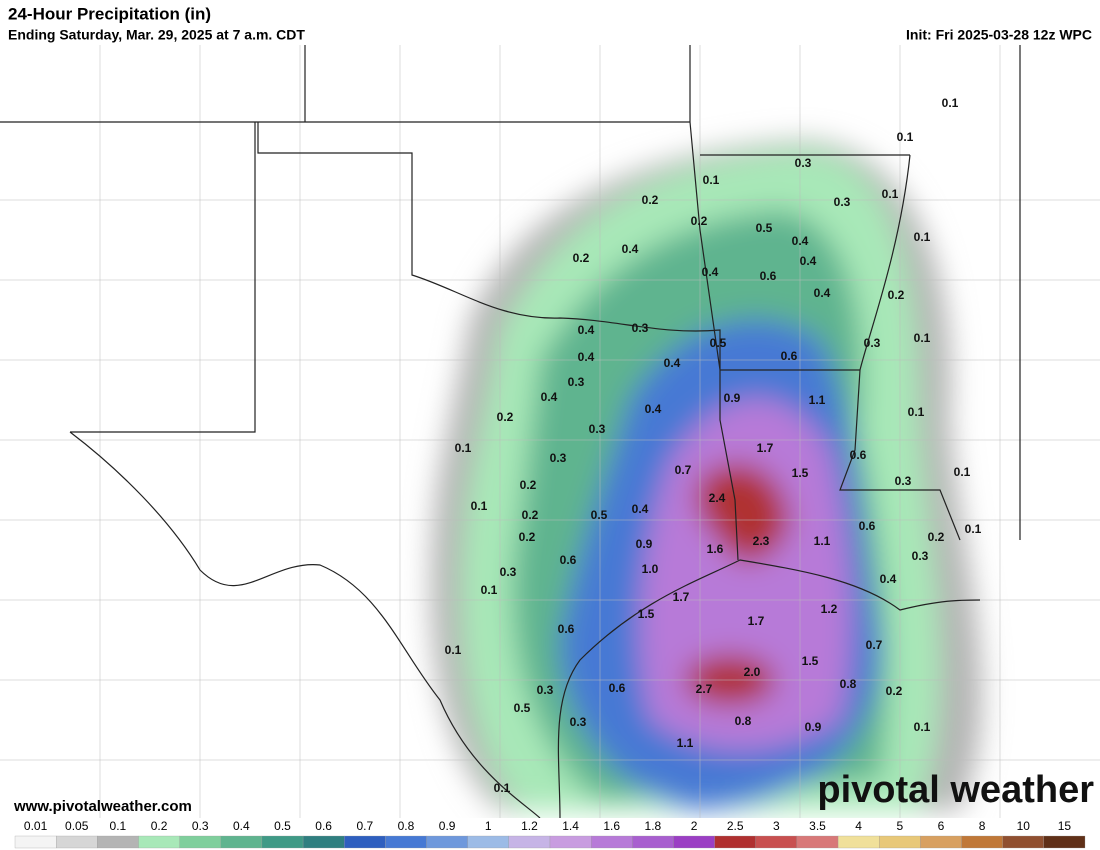 The image size is (1100, 850). Describe the element at coordinates (776, 826) in the screenshot. I see `colorbar-label: 3` at that location.